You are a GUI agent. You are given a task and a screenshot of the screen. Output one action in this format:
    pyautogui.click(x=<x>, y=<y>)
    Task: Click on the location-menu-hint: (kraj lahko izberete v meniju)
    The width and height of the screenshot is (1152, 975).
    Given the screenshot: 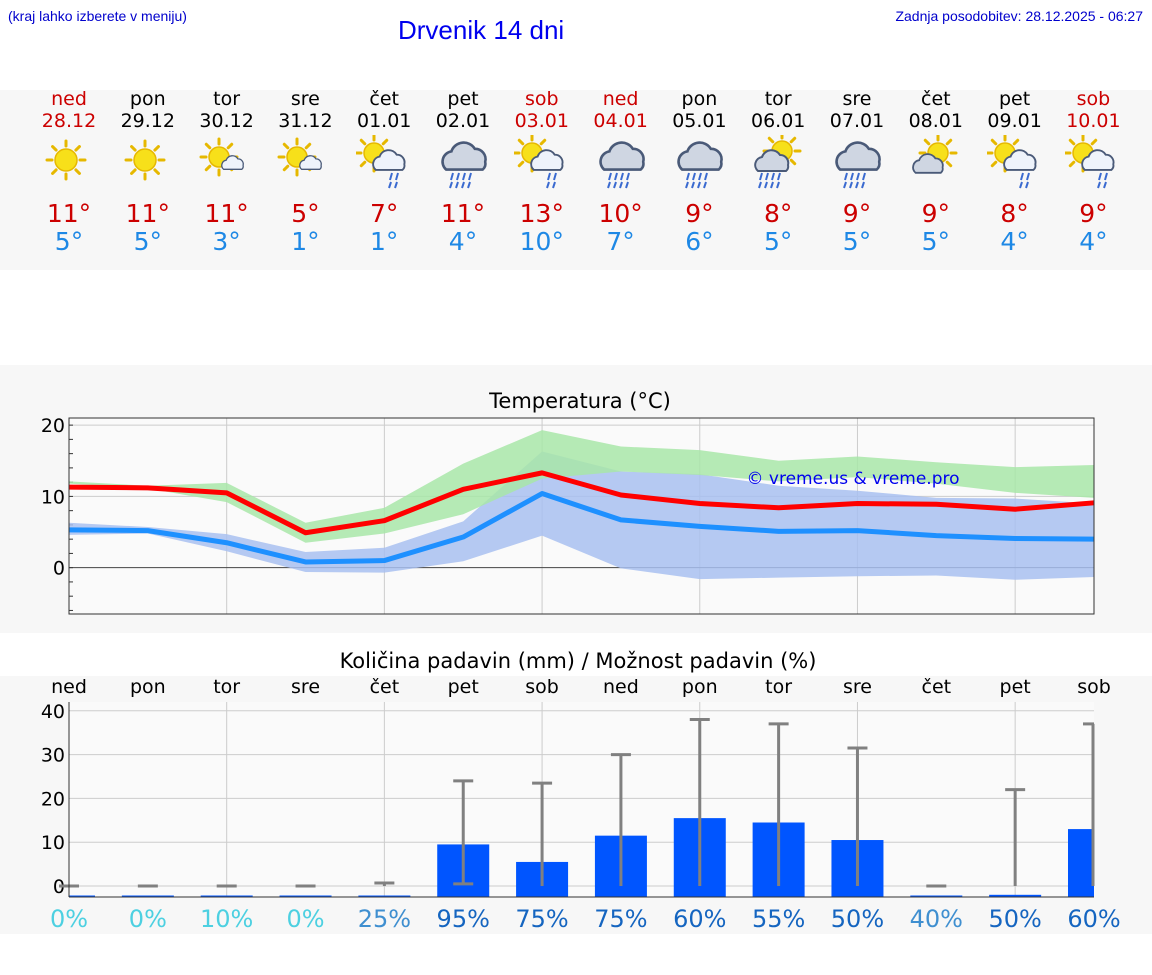 What is the action you would take?
    pyautogui.click(x=97, y=16)
    